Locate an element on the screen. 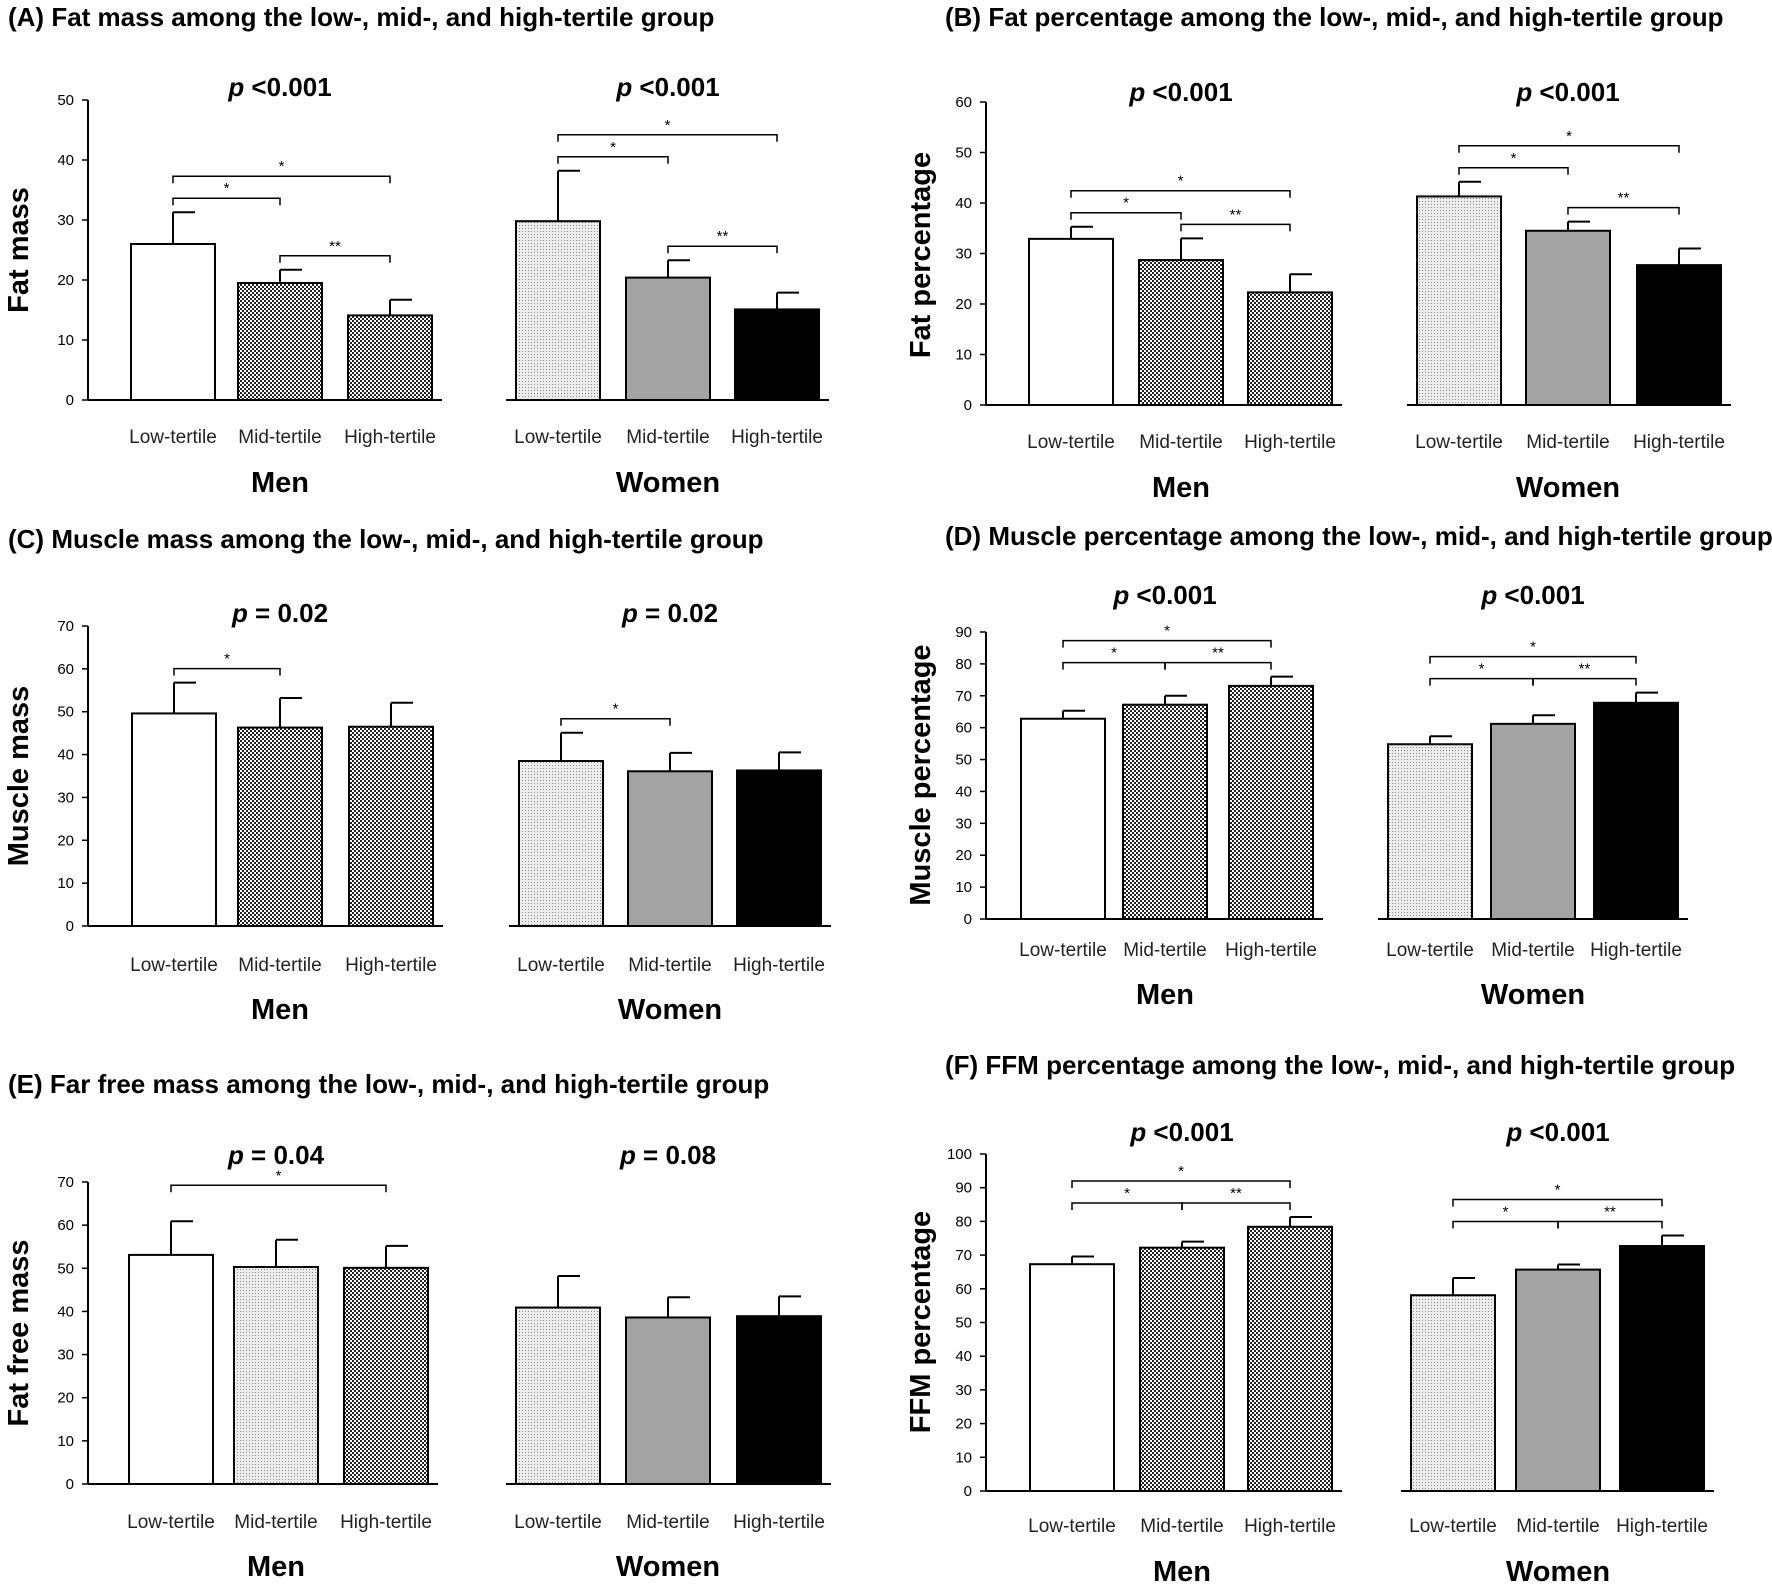 The image size is (1772, 1584). y-tick-label: 50 is located at coordinates (963, 760).